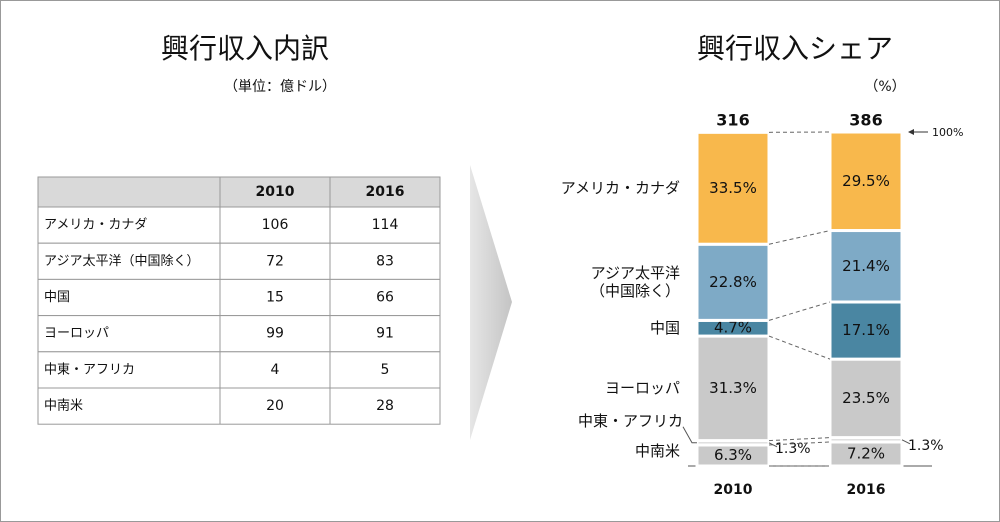 The height and width of the screenshot is (522, 1000). Describe the element at coordinates (911, 132) in the screenshot. I see `arrow-head` at that location.